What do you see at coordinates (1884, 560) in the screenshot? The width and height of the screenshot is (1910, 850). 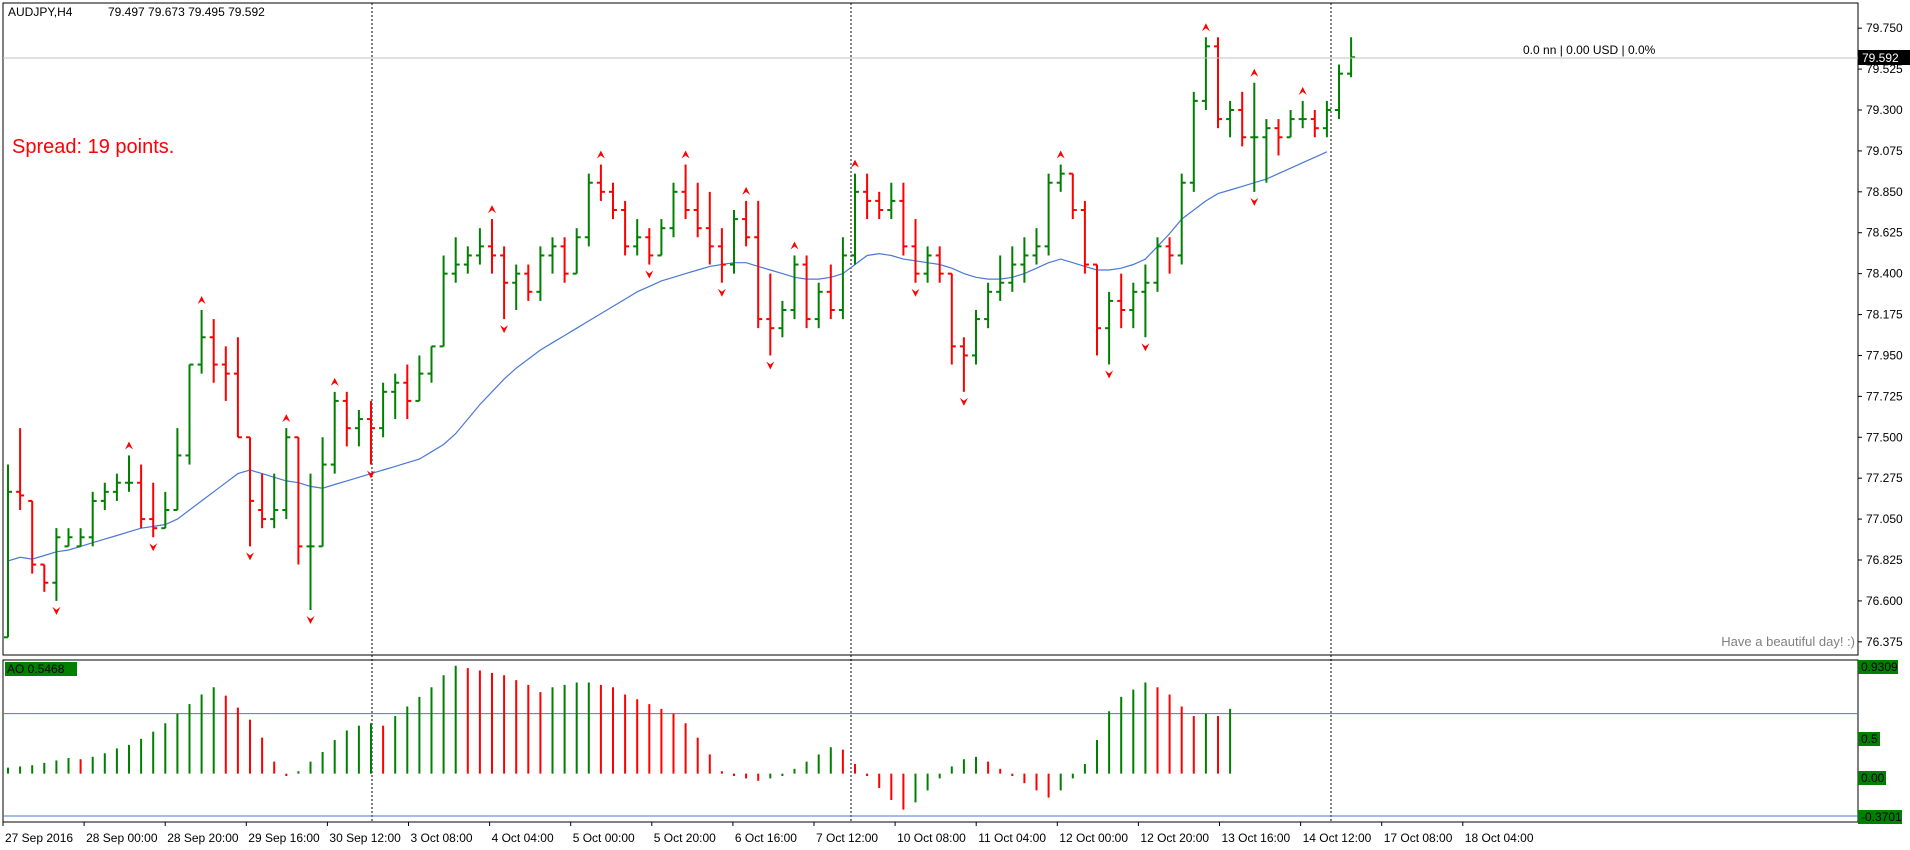 I see `price-tick-label: 76.825` at bounding box center [1884, 560].